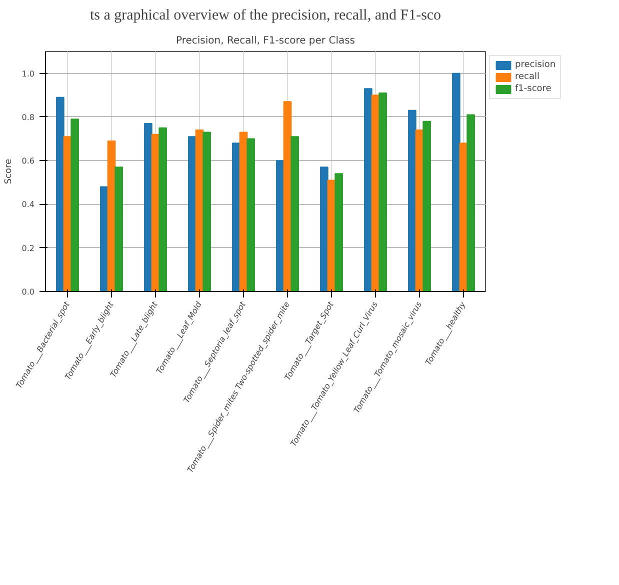 Image resolution: width=619 pixels, height=585 pixels. What do you see at coordinates (28, 73) in the screenshot?
I see `y-tick-label: 1.0` at bounding box center [28, 73].